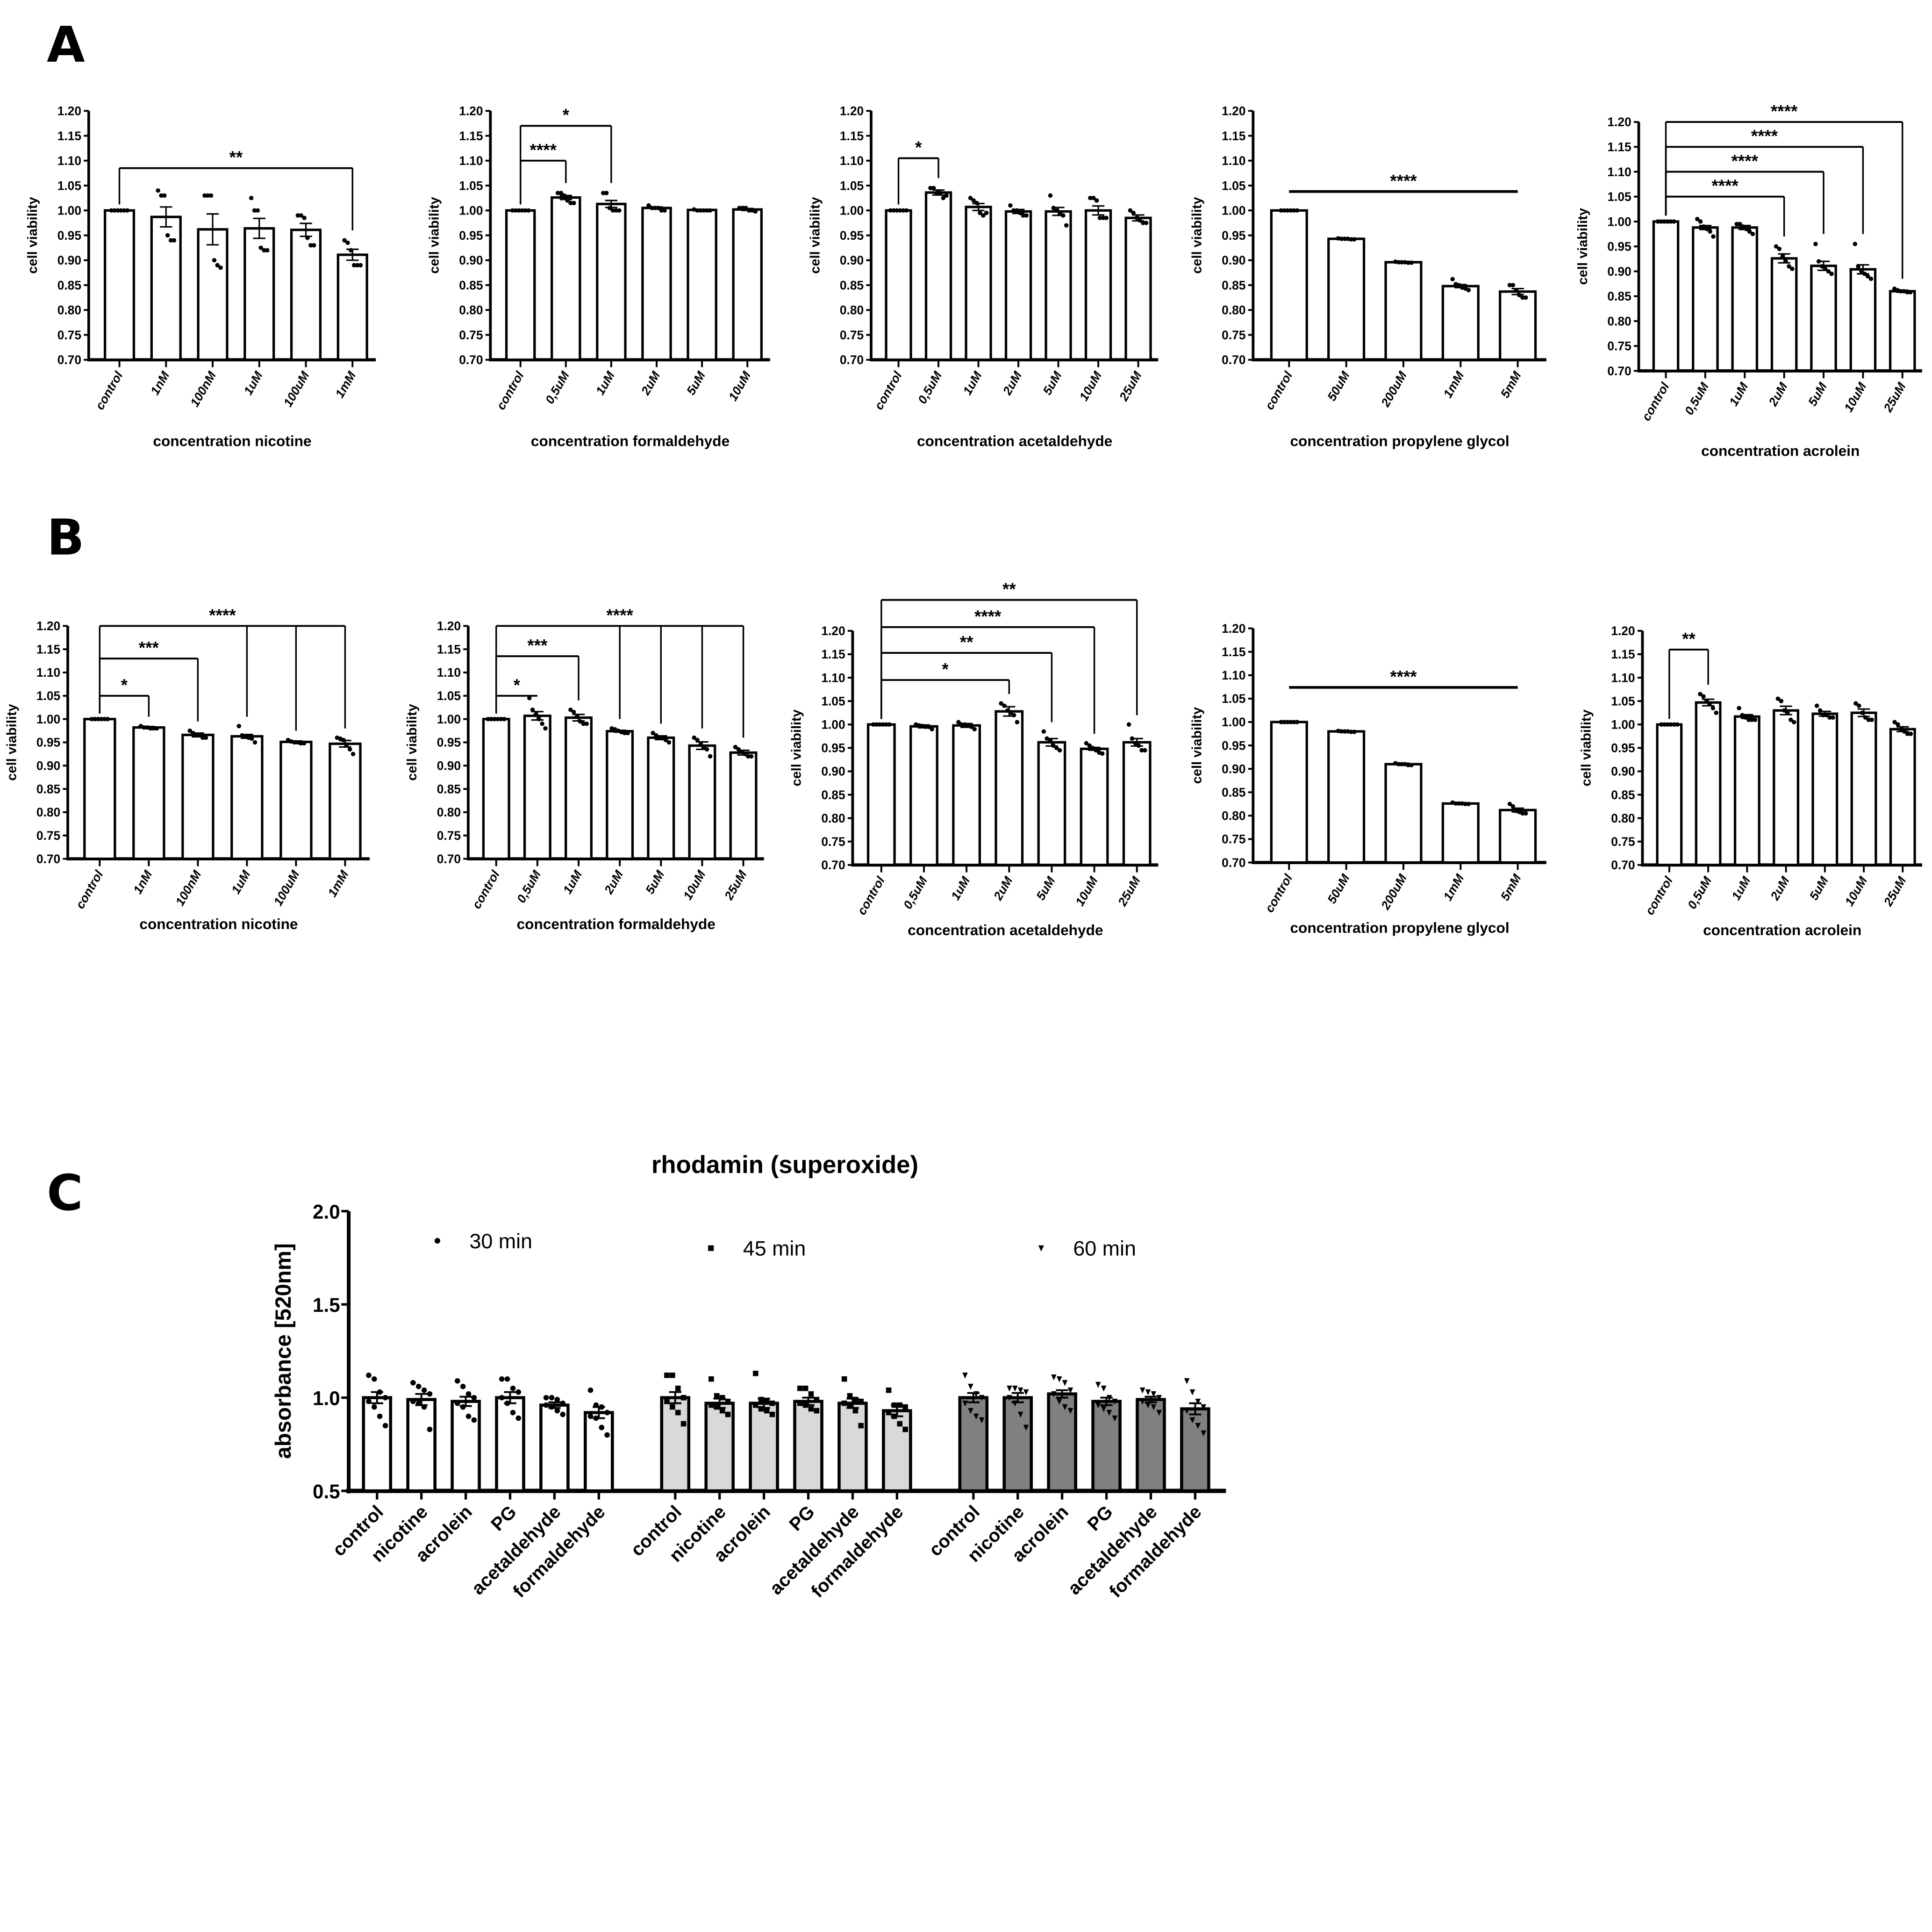 The height and width of the screenshot is (1932, 1932). Describe the element at coordinates (619, 615) in the screenshot. I see `significance-label: ****` at that location.